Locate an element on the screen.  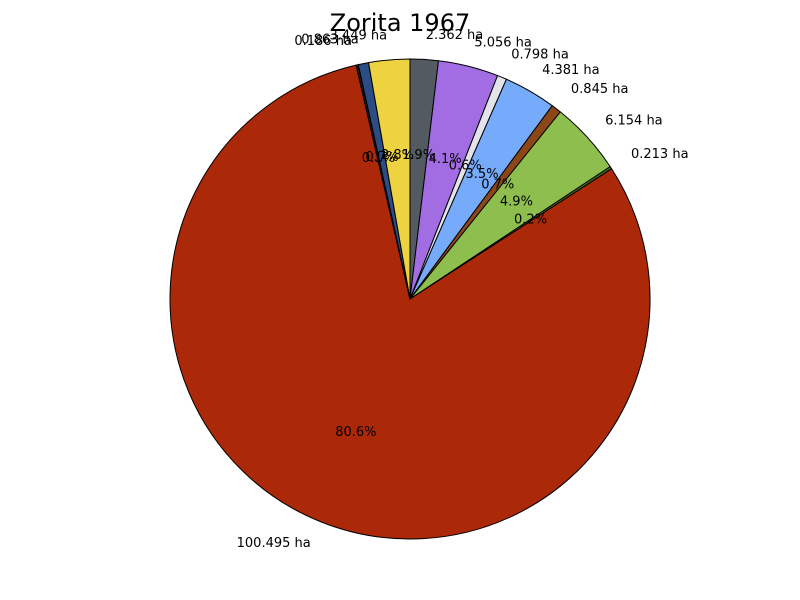
slice-value-label: 6.154 ha is located at coordinates (634, 121).